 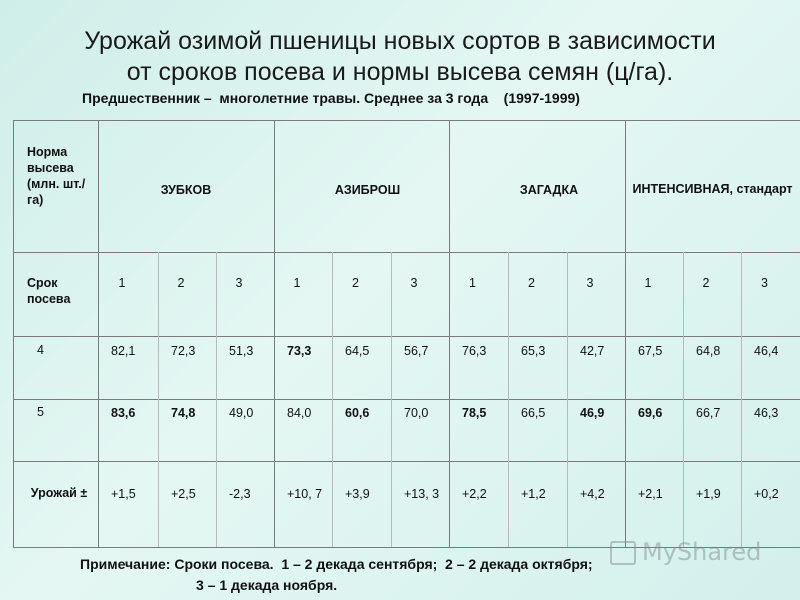 I want to click on value-cell: 60,6, so click(x=357, y=413).